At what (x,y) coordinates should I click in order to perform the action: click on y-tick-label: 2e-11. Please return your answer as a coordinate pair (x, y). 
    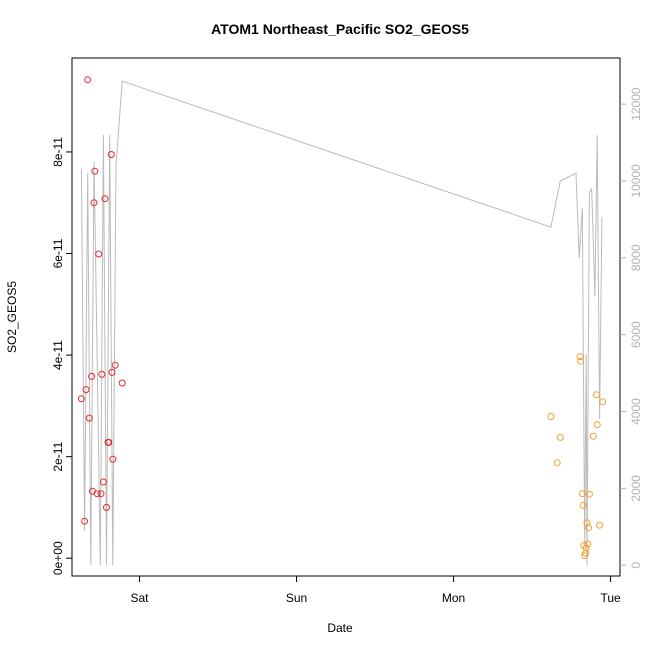
    Looking at the image, I should click on (58, 456).